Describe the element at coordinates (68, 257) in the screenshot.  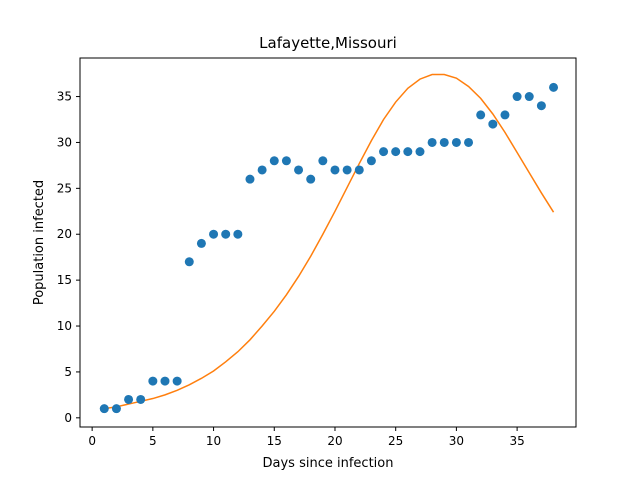
I see `y-axis-ticks: 0 5 10 15 20 25 30 35` at that location.